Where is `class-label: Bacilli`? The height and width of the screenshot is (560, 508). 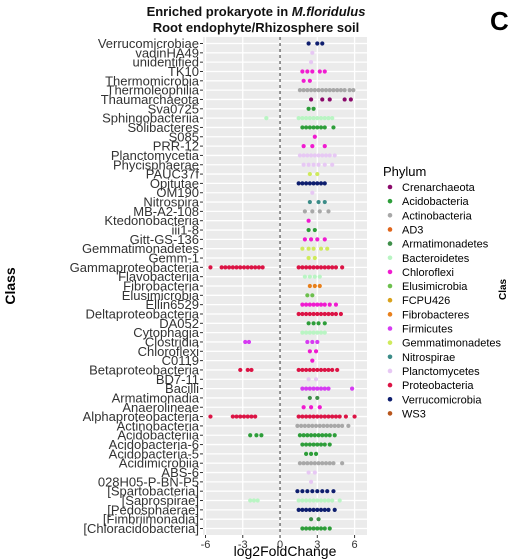 class-label: Bacilli is located at coordinates (182, 388).